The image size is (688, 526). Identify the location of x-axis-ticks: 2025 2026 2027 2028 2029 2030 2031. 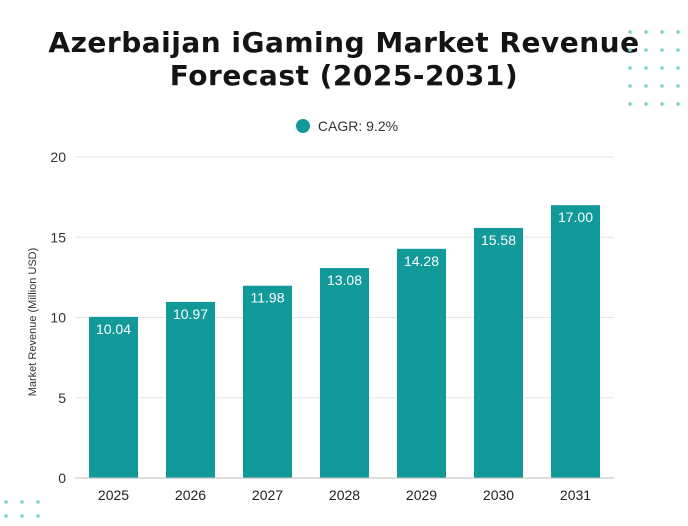
(344, 495).